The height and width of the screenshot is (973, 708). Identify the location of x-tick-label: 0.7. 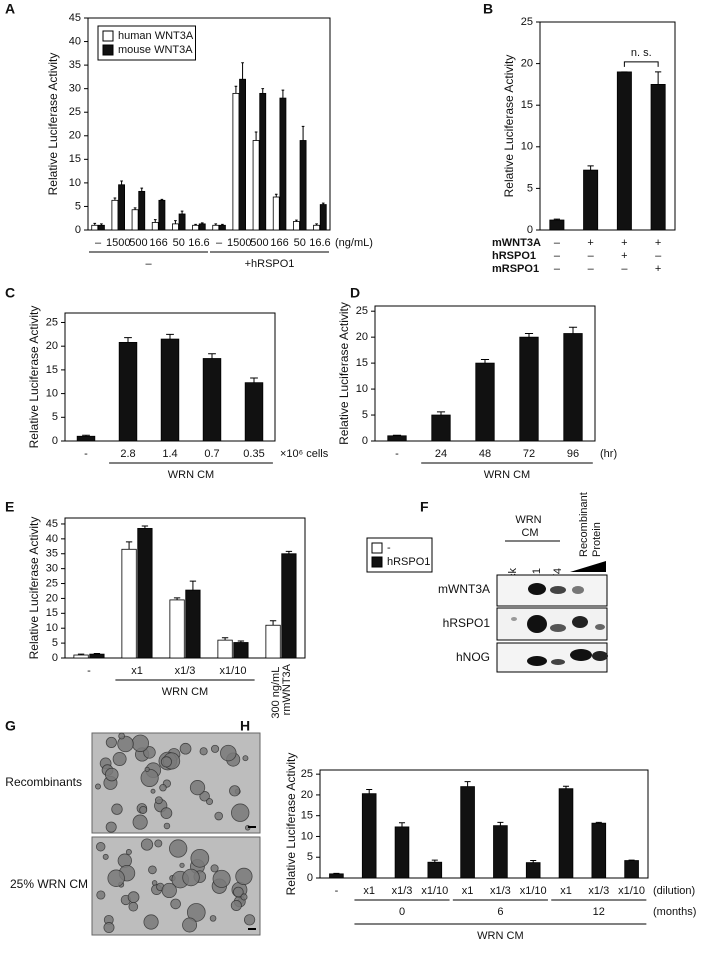
(211, 454).